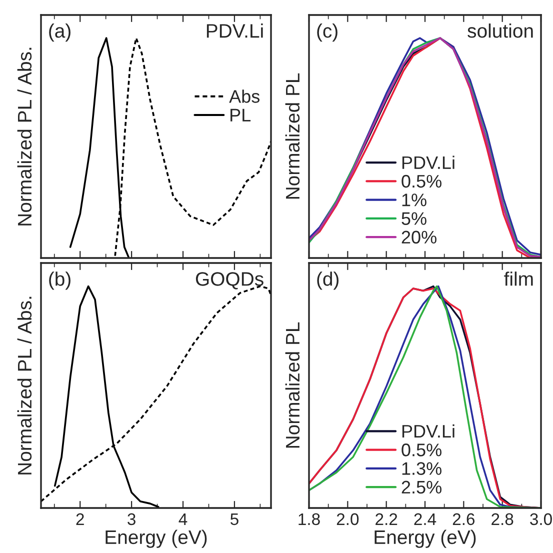 The width and height of the screenshot is (553, 553). Describe the element at coordinates (419, 237) in the screenshot. I see `legend-label: 20%` at that location.